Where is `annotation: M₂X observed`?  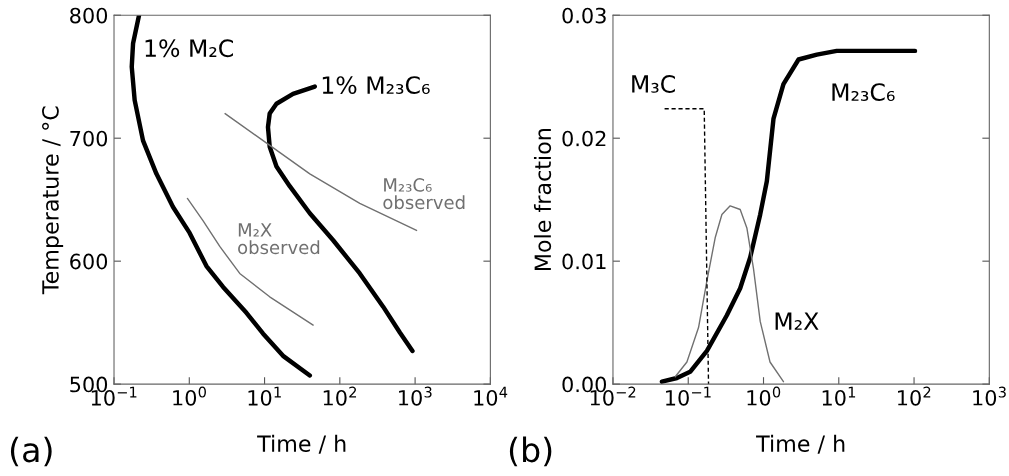 annotation: M₂X observed is located at coordinates (279, 239).